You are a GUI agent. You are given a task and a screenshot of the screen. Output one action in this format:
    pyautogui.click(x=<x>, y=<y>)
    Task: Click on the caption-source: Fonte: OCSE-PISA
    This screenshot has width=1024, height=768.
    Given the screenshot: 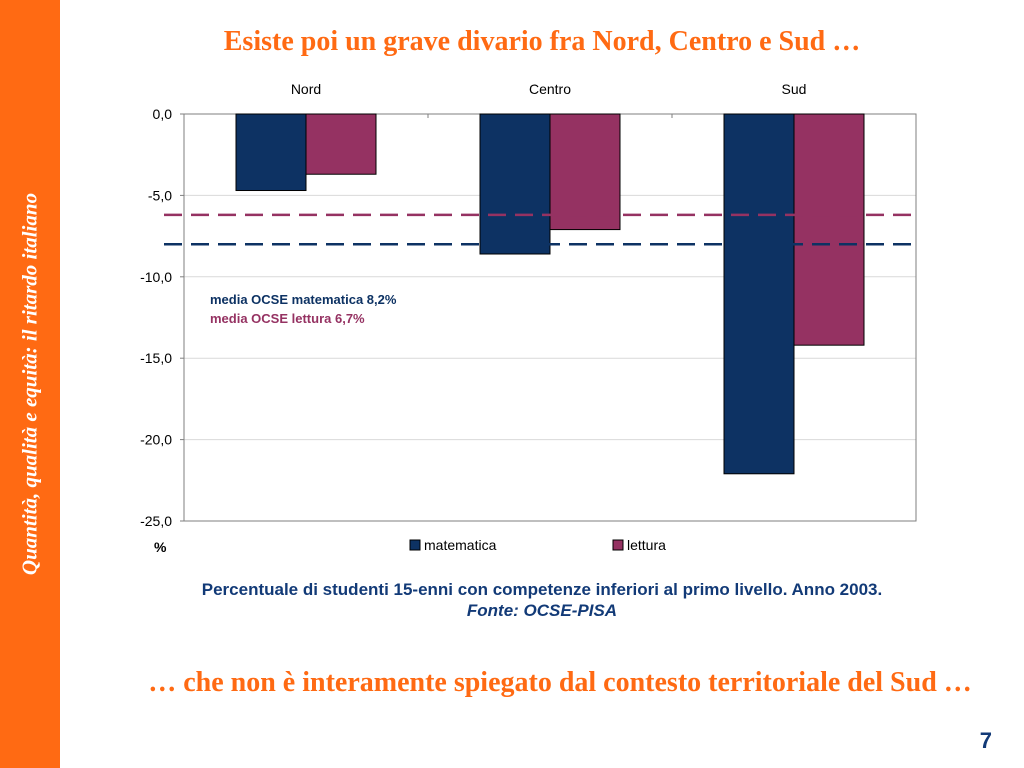 What is the action you would take?
    pyautogui.click(x=542, y=610)
    